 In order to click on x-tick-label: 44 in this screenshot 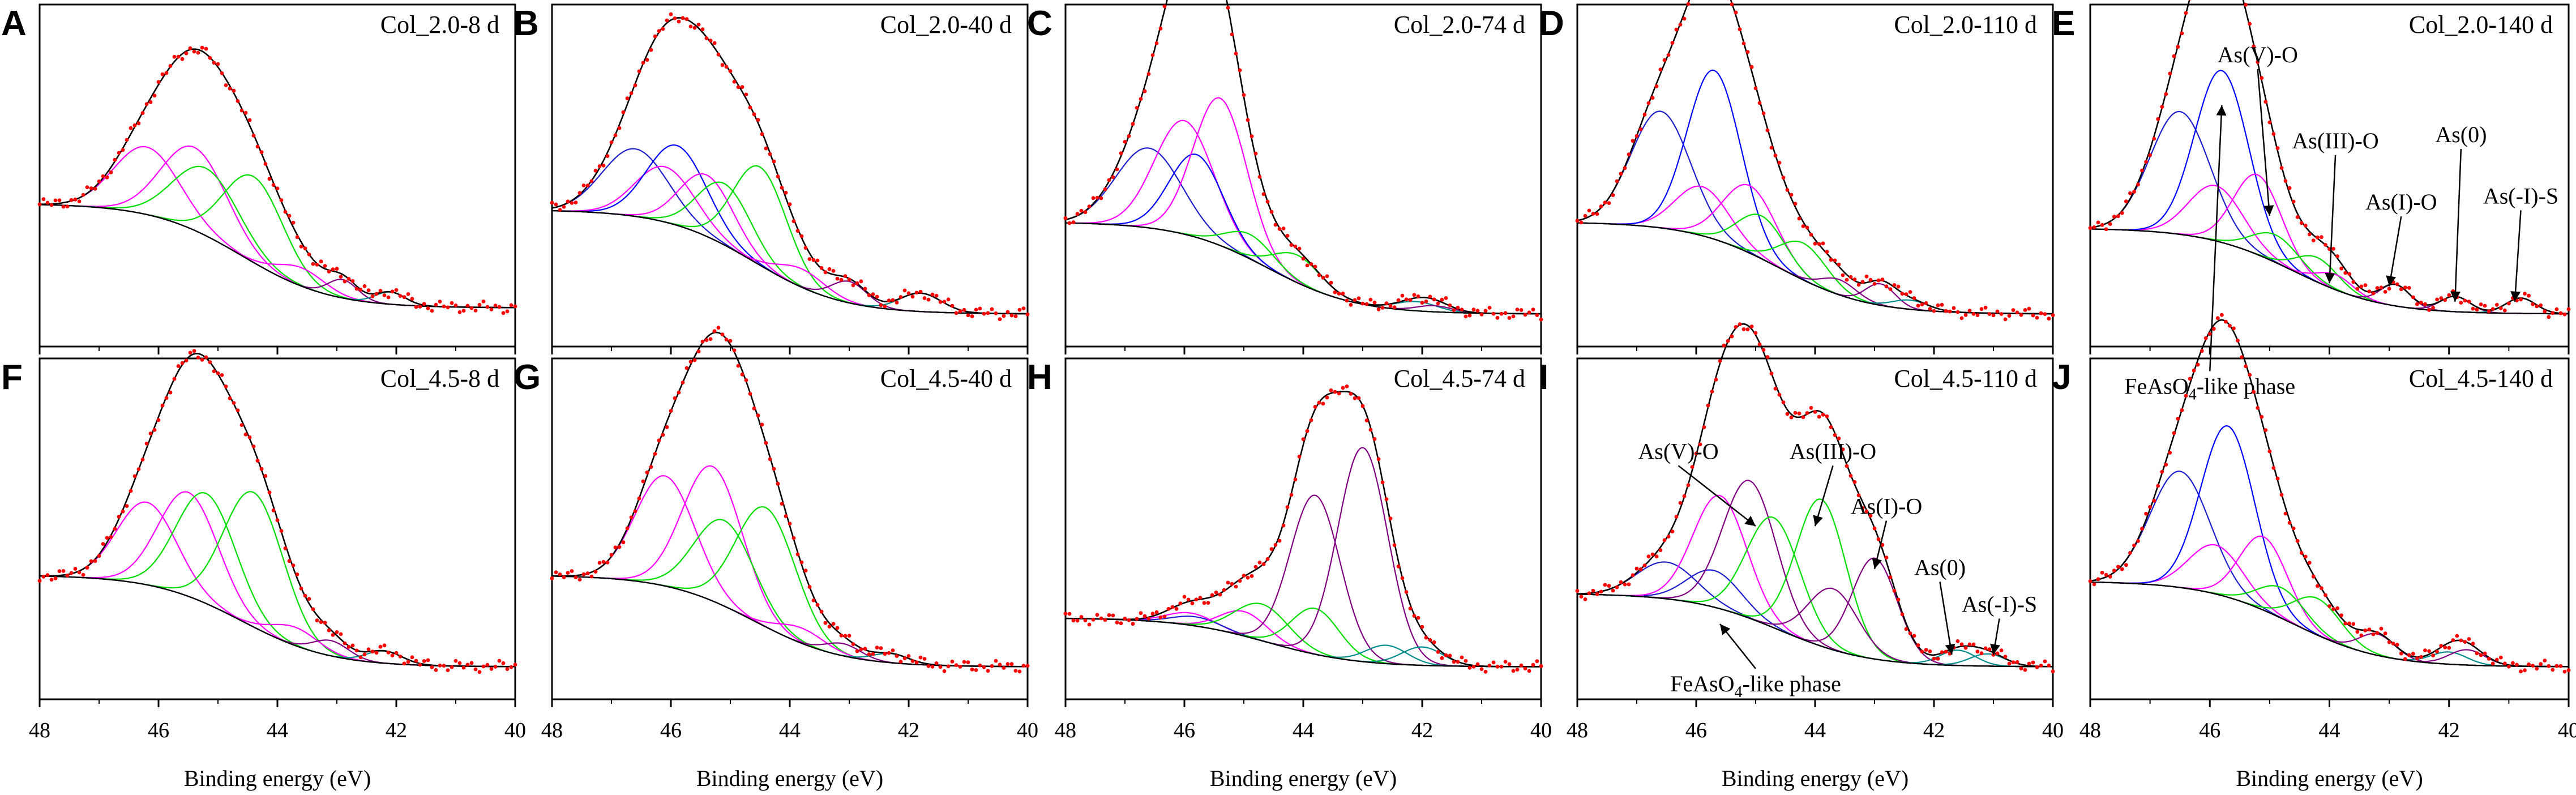, I will do `click(277, 730)`.